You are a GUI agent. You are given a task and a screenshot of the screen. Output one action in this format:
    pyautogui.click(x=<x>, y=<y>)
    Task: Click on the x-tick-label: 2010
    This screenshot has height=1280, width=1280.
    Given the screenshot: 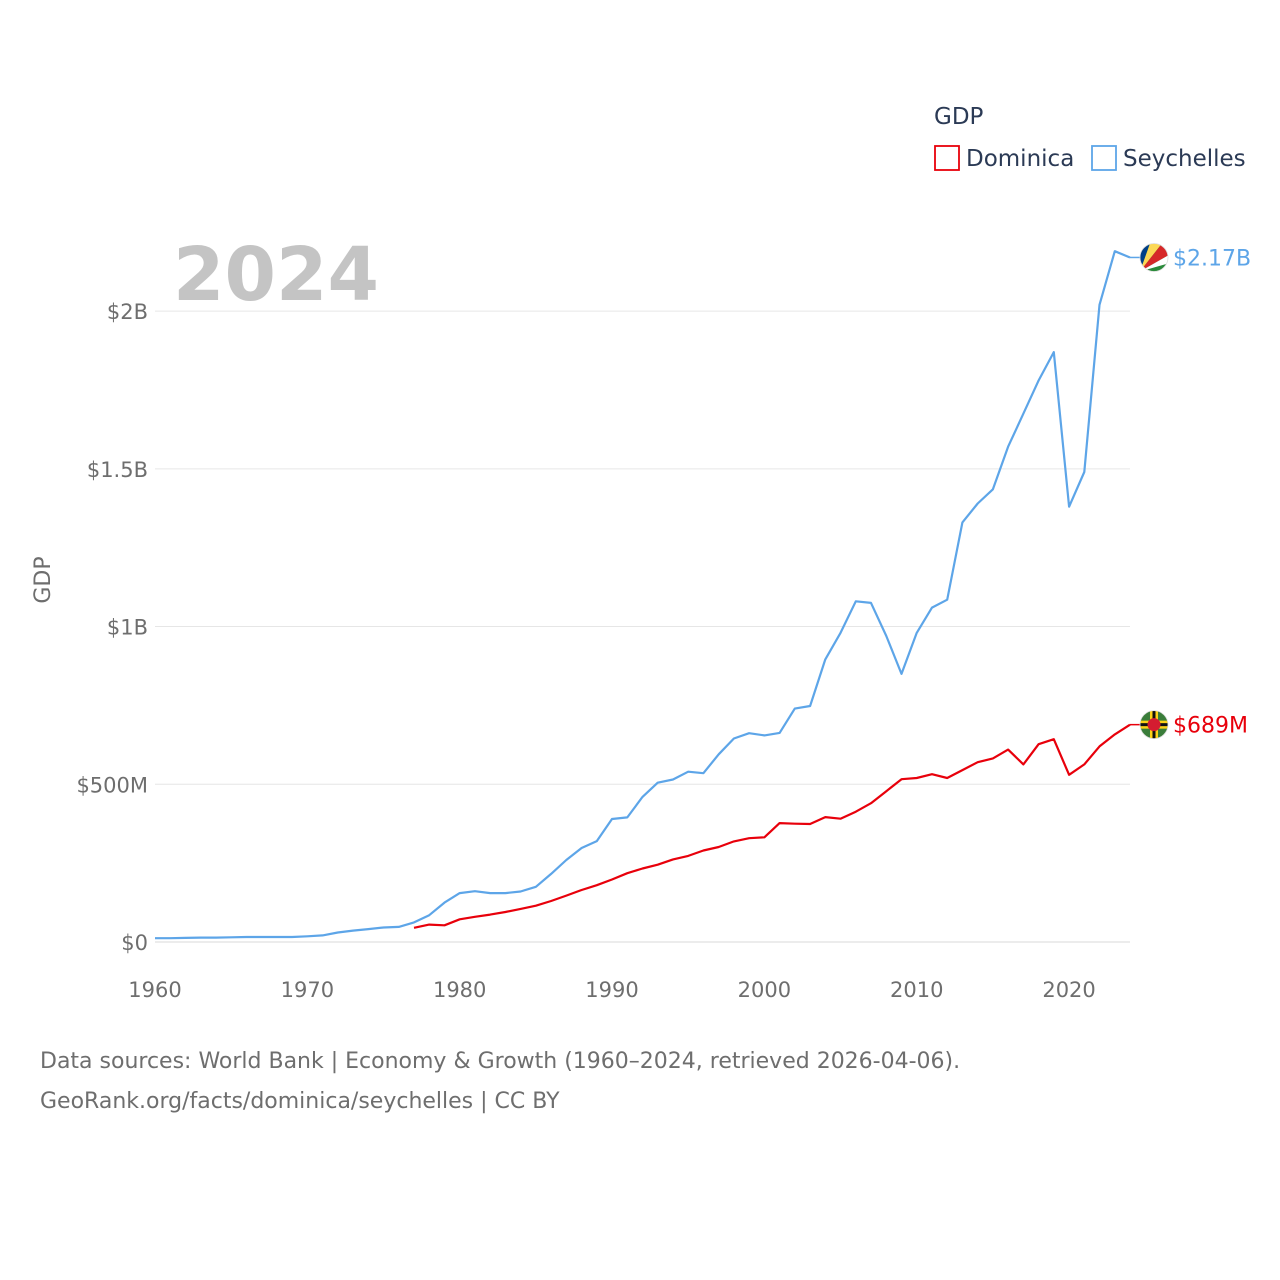 What is the action you would take?
    pyautogui.click(x=916, y=990)
    